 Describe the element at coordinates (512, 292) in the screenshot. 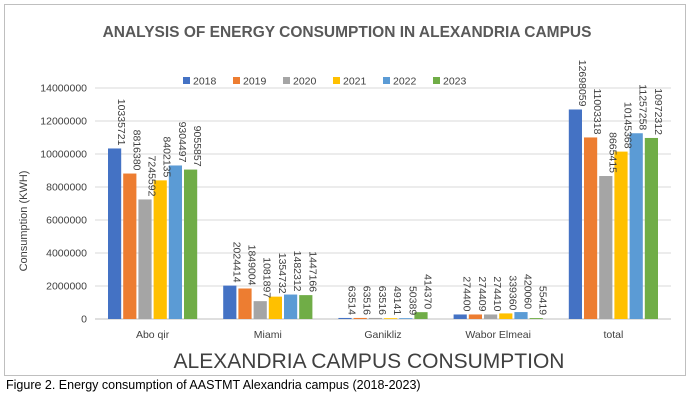

I see `data-label: 339360` at that location.